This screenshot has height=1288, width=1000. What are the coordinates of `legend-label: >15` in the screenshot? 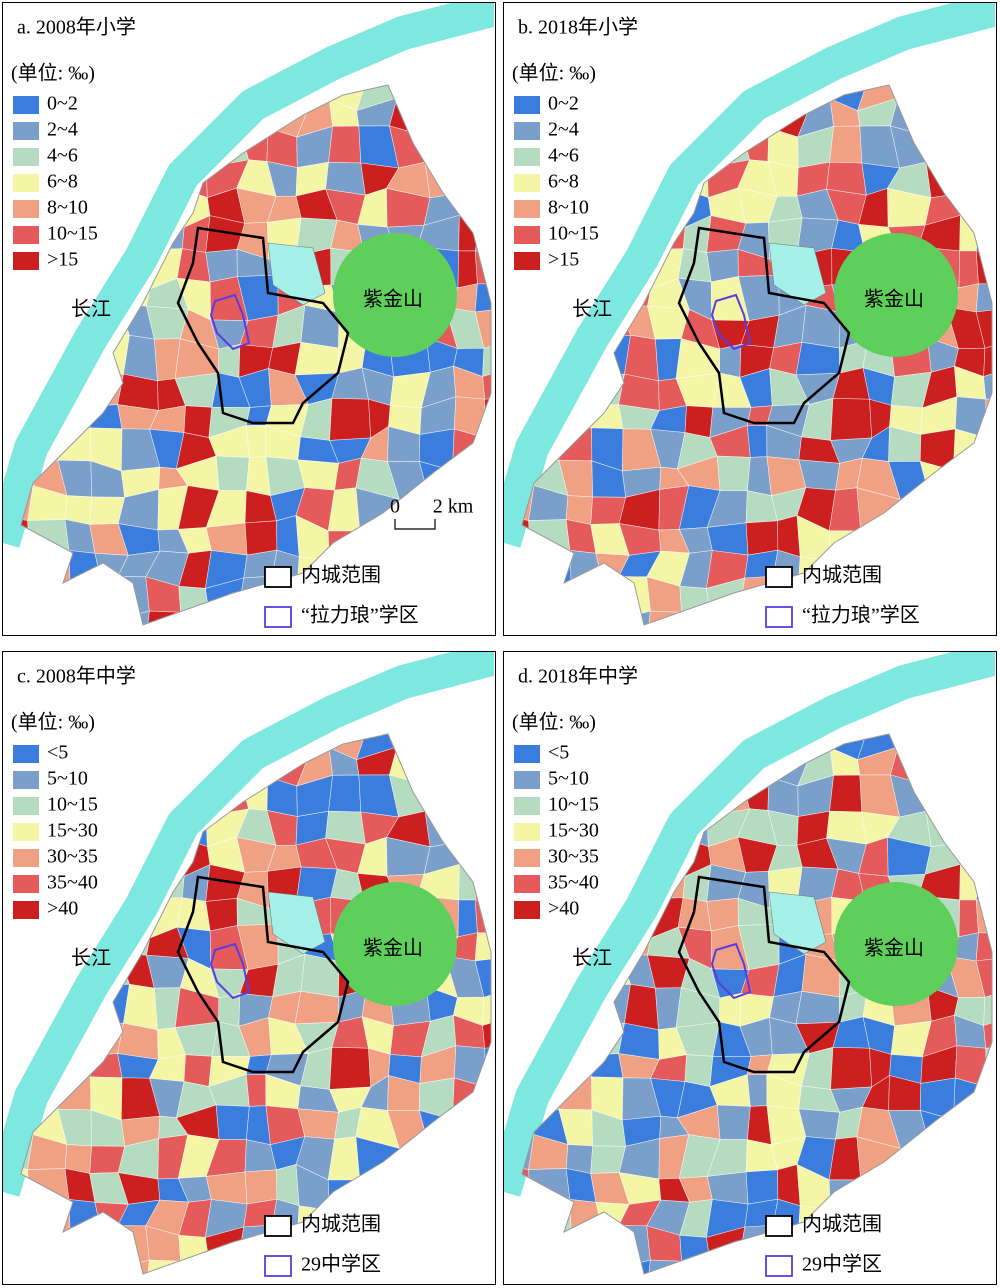 It's located at (62, 260).